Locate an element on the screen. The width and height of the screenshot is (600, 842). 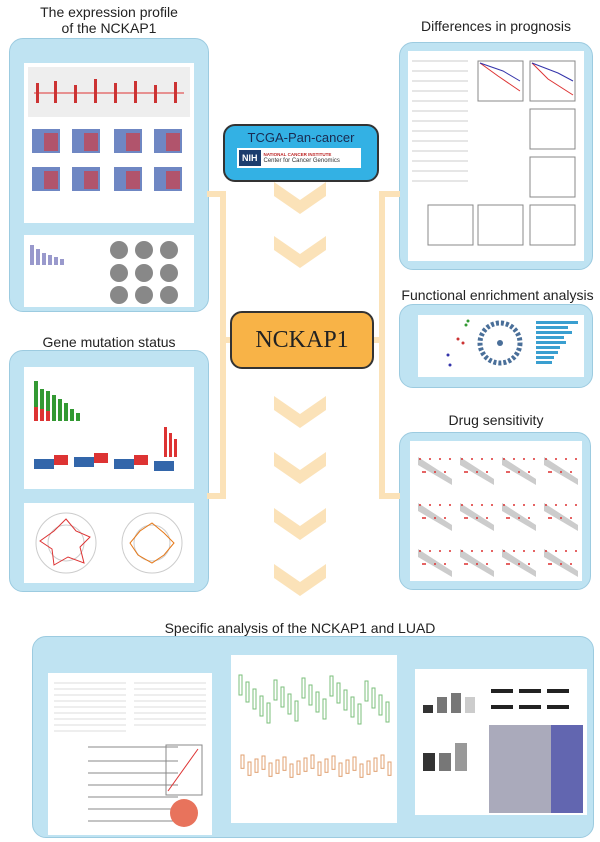
drug-panel is located at coordinates (495, 511).